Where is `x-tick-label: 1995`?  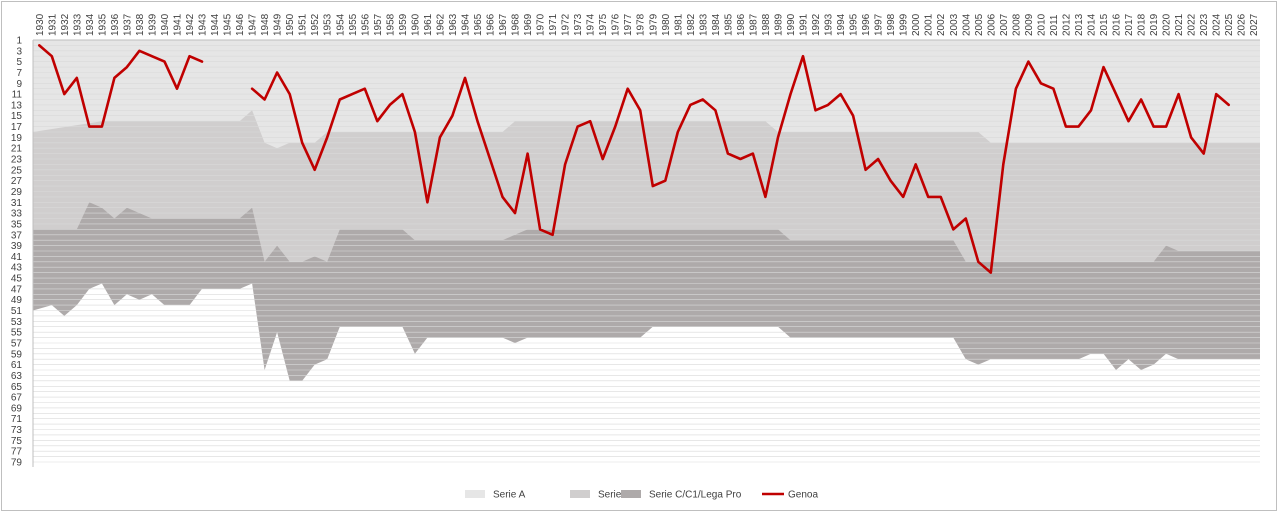
x-tick-label: 1995 is located at coordinates (854, 24).